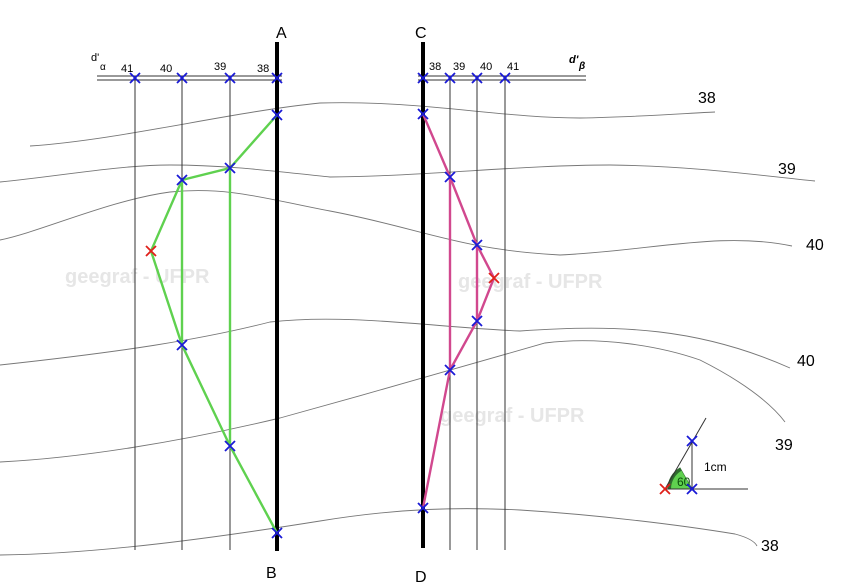 The width and height of the screenshot is (859, 588). I want to click on trace-alpha-subscript: α, so click(103, 67).